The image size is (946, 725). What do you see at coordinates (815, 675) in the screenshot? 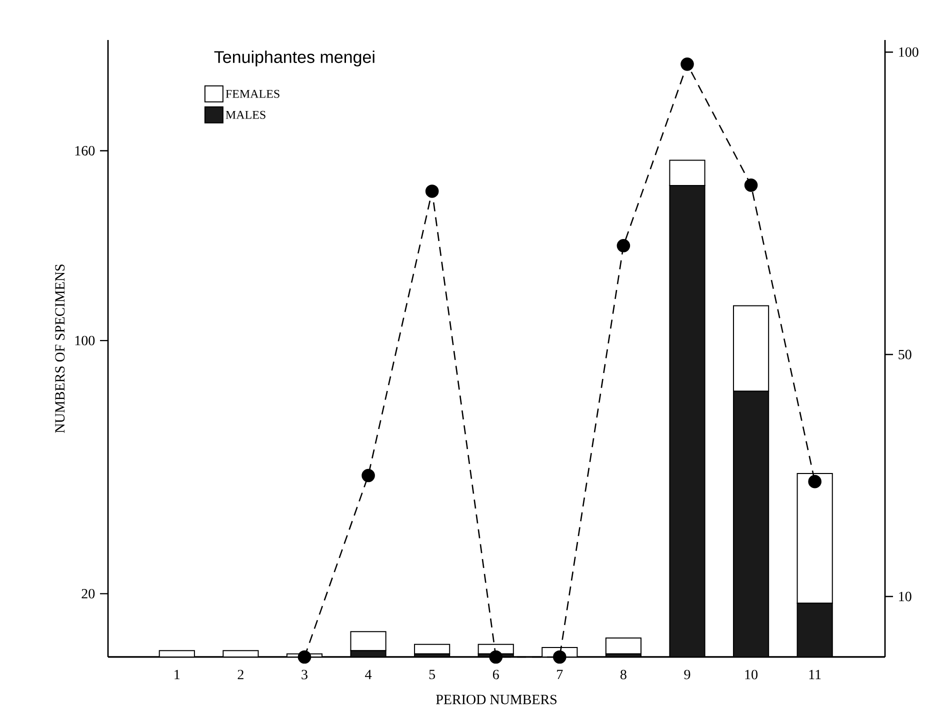
I see `x-tick-label: 11` at bounding box center [815, 675].